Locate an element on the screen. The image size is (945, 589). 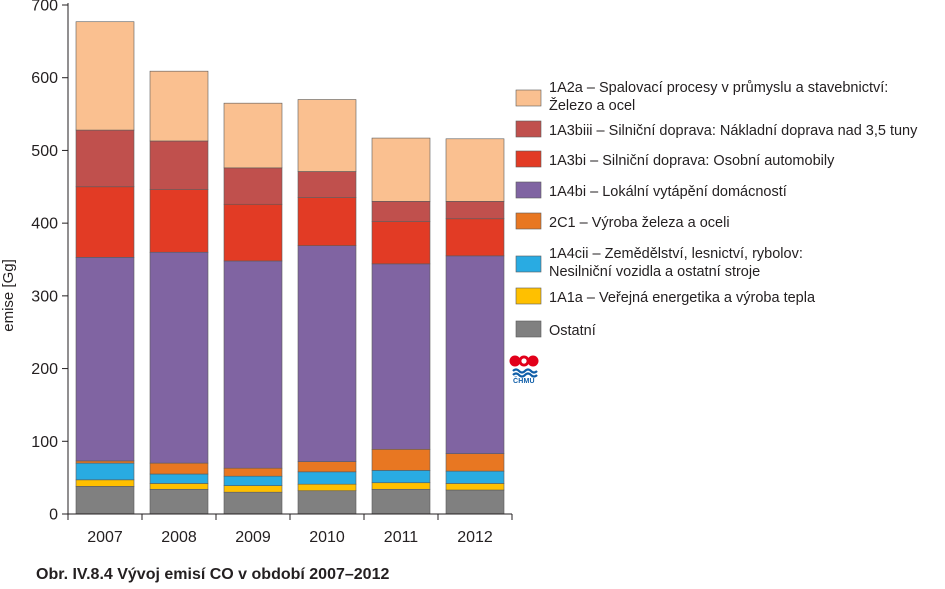
y-axis-title: emise [Gg] is located at coordinates (8, 295).